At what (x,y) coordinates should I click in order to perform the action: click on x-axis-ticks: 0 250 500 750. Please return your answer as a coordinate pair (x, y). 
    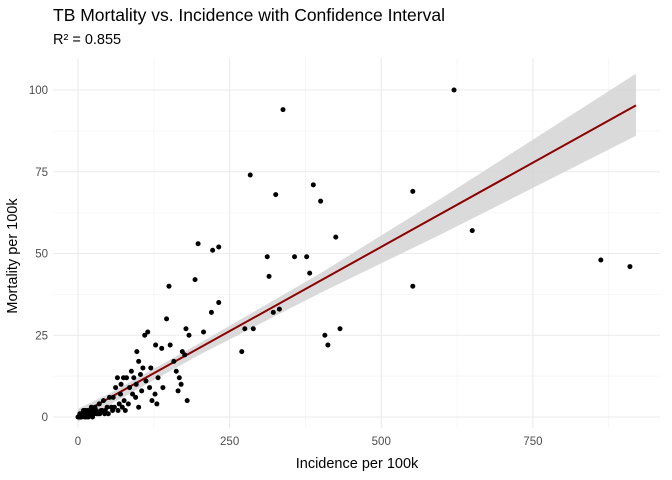
    Looking at the image, I should click on (309, 442).